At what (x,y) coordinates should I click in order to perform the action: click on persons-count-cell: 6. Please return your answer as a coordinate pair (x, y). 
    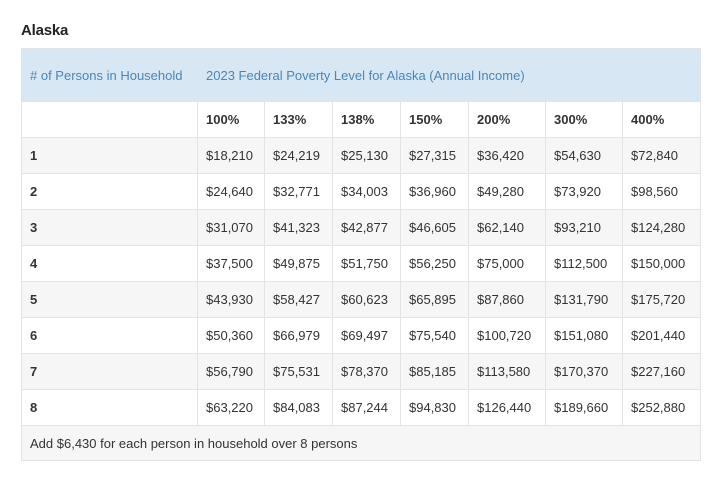
    Looking at the image, I should click on (109, 335).